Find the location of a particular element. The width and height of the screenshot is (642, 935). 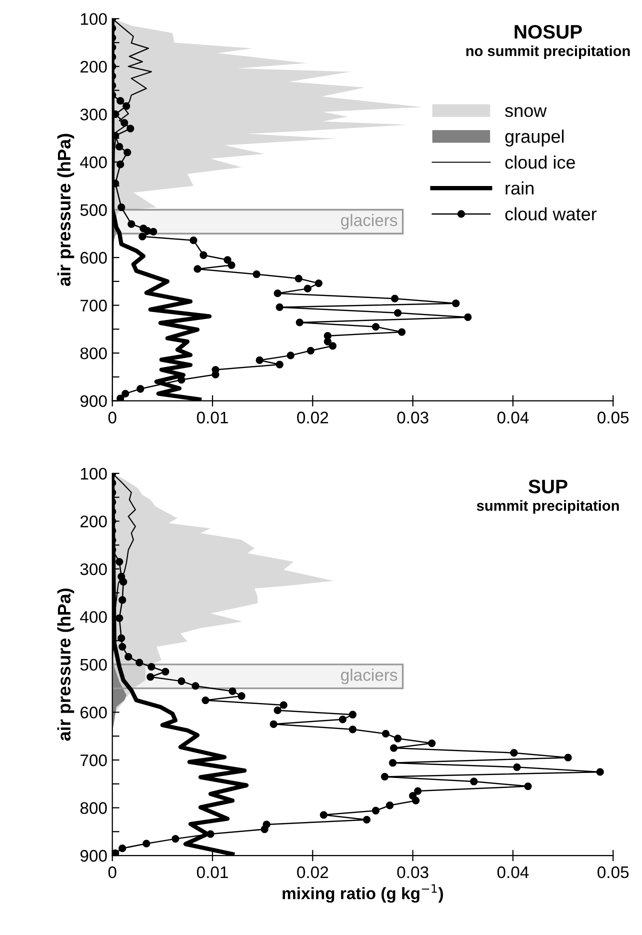

legend-label: graupel is located at coordinates (534, 138).